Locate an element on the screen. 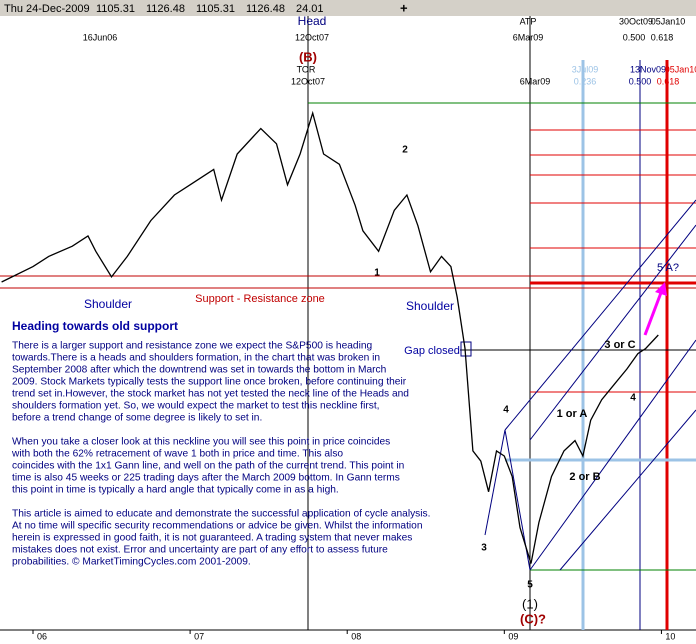 Image resolution: width=696 pixels, height=644 pixels. x-tick-label: 06 is located at coordinates (42, 636).